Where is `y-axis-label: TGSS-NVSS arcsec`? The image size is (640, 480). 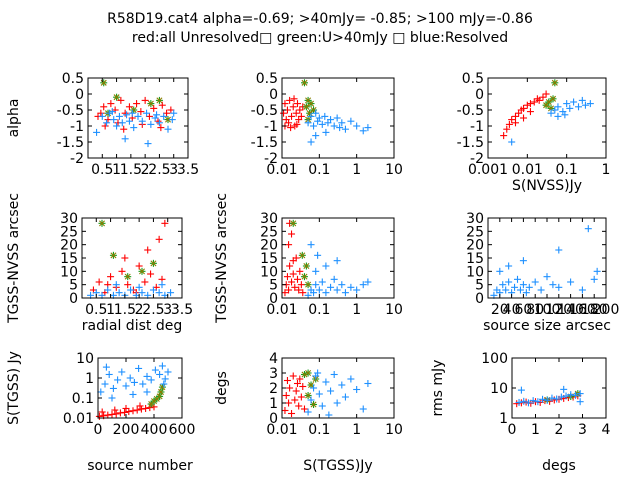 y-axis-label: TGSS-NVSS arcsec is located at coordinates (222, 258).